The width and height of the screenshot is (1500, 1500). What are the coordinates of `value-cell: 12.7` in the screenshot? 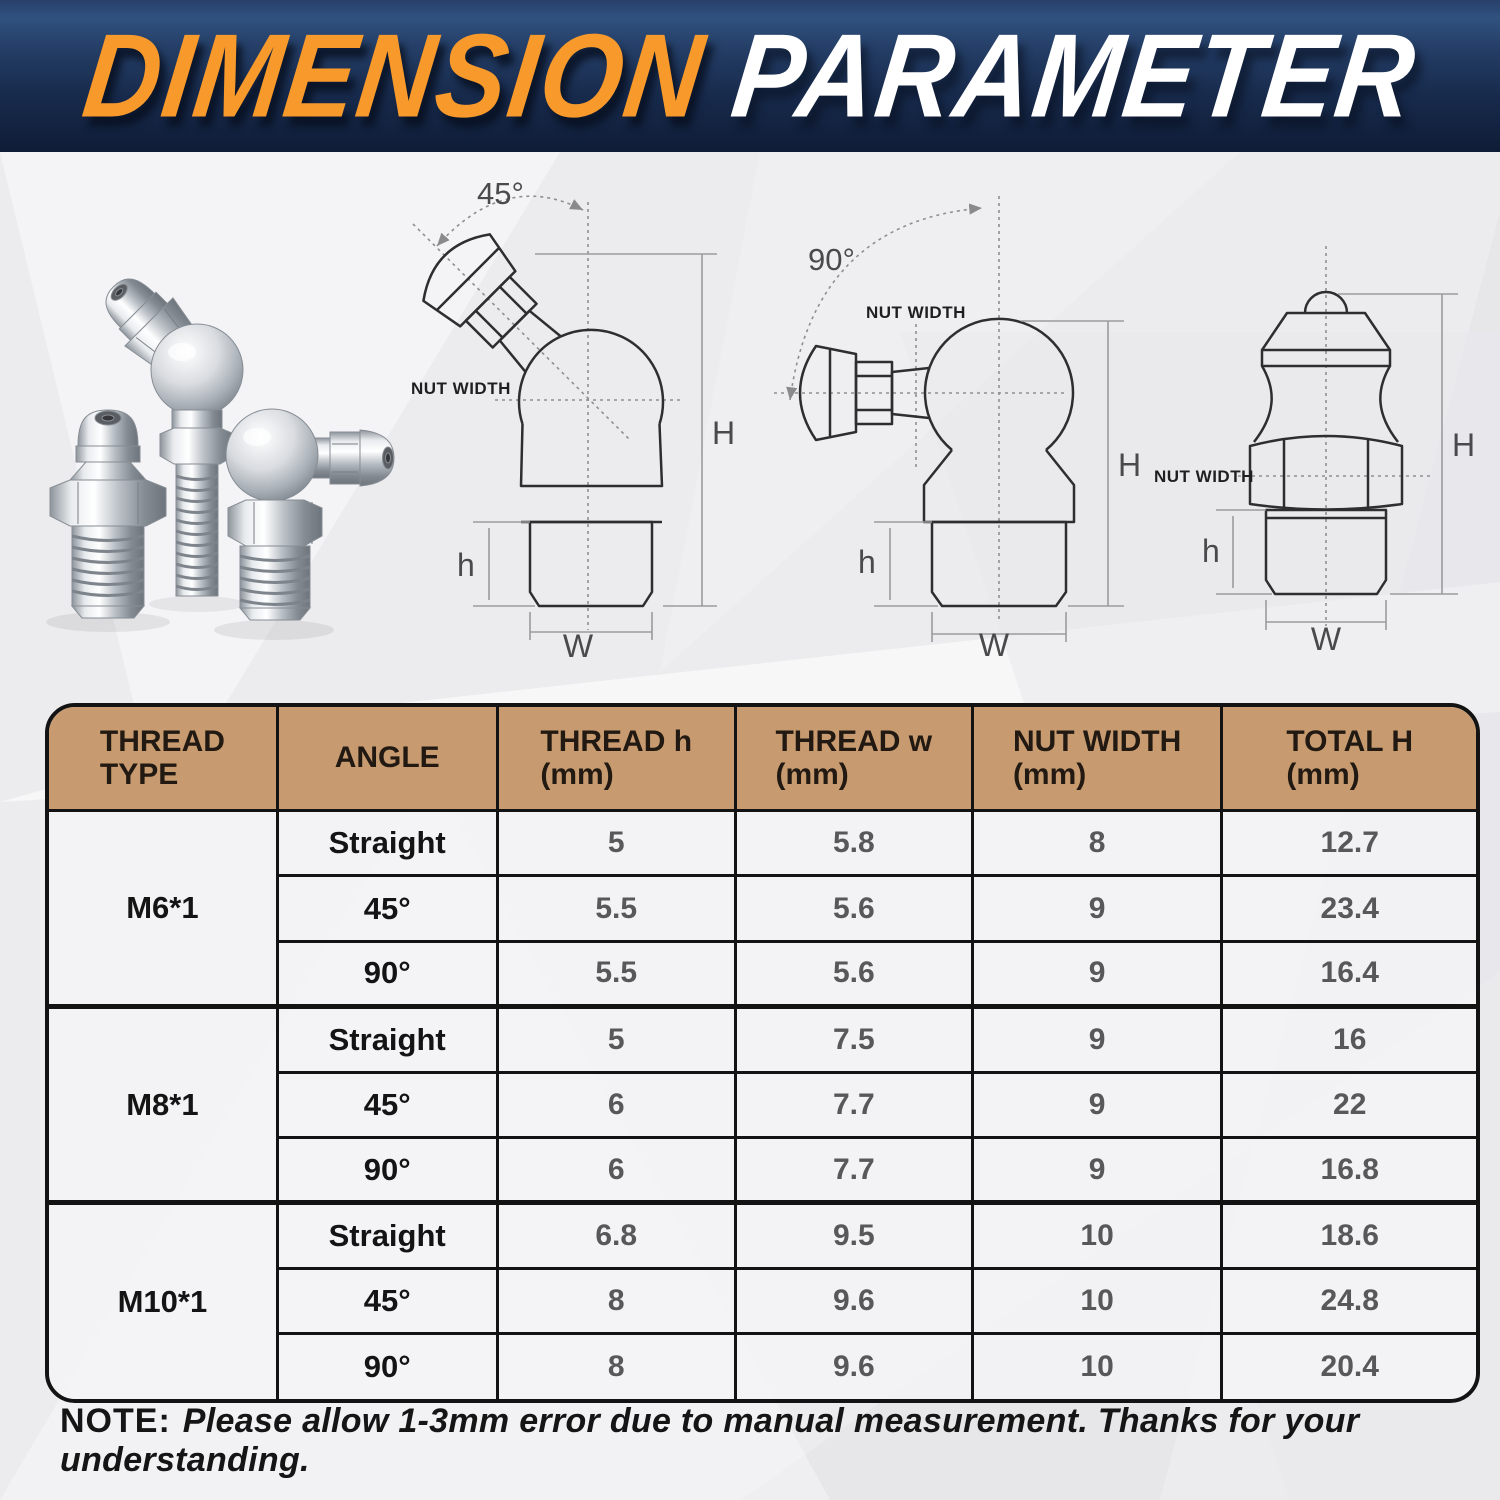 It's located at (1348, 843).